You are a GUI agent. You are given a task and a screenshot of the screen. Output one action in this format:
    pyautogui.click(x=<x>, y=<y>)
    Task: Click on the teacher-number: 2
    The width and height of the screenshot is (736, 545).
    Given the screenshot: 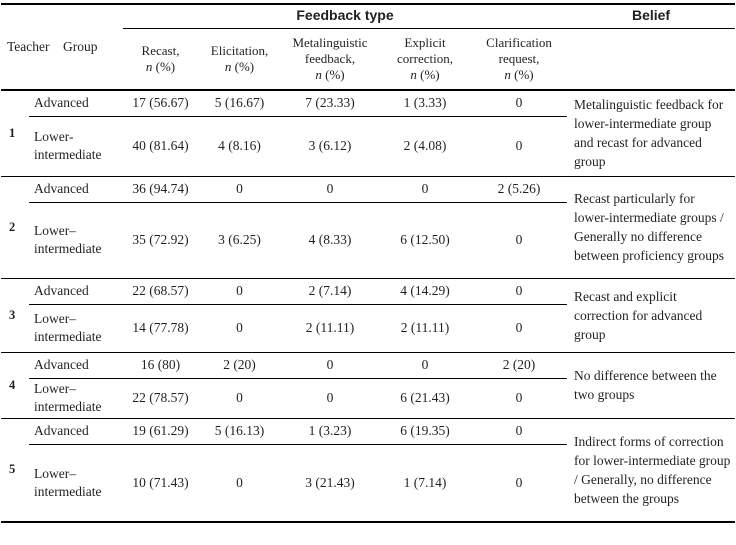 What is the action you would take?
    pyautogui.click(x=12, y=226)
    